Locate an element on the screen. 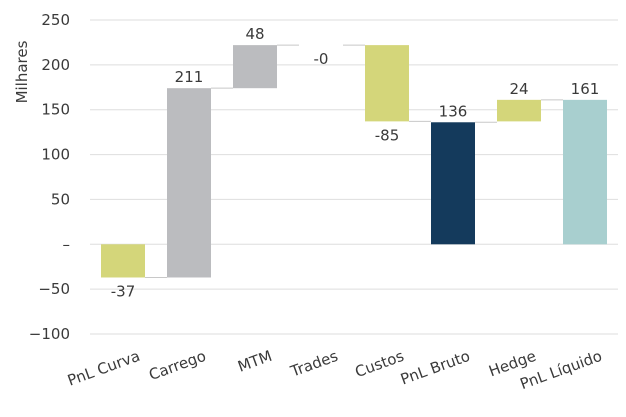 The height and width of the screenshot is (417, 626). category-label: MTM is located at coordinates (254, 361).